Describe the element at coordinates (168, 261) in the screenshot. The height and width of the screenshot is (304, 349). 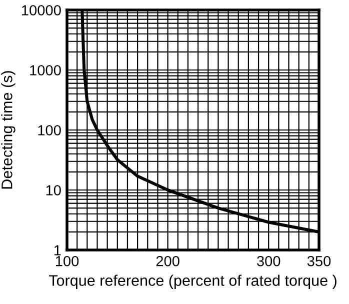
I see `x-tick-label: 200` at that location.